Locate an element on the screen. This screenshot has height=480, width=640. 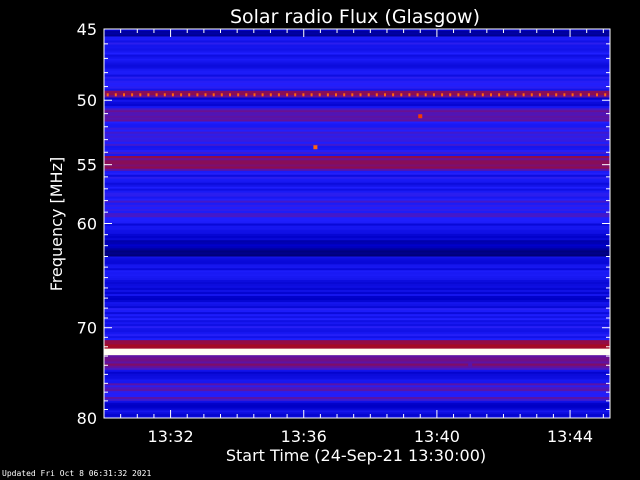
x-axis-label: Start Time (24-Sep-21 13:30:00) is located at coordinates (356, 455).